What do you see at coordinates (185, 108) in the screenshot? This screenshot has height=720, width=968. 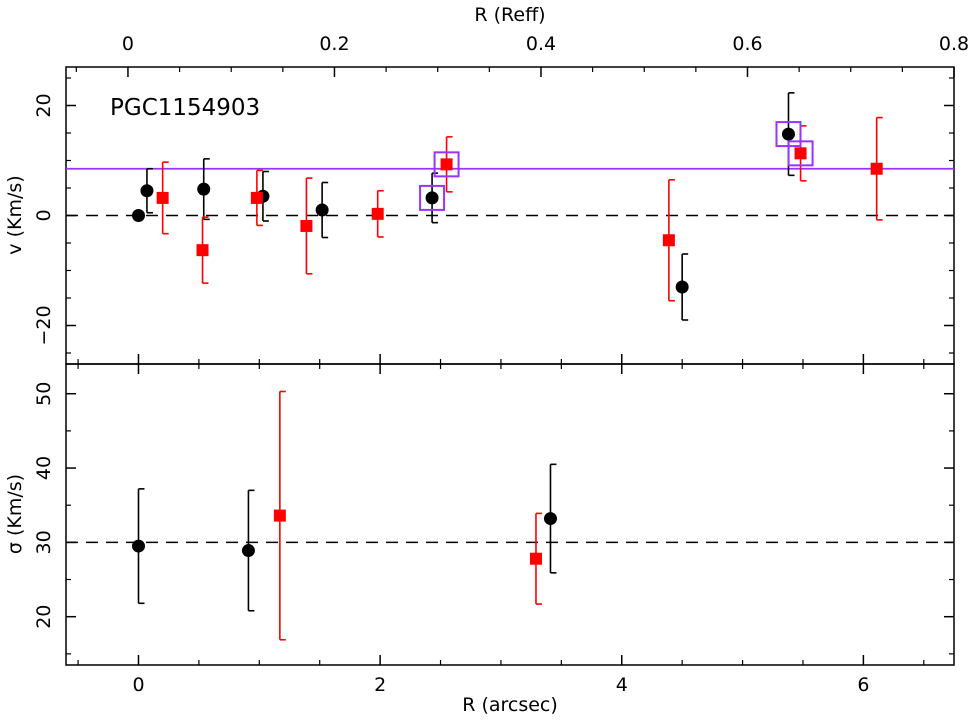 I see `object-label: PGC1154903` at bounding box center [185, 108].